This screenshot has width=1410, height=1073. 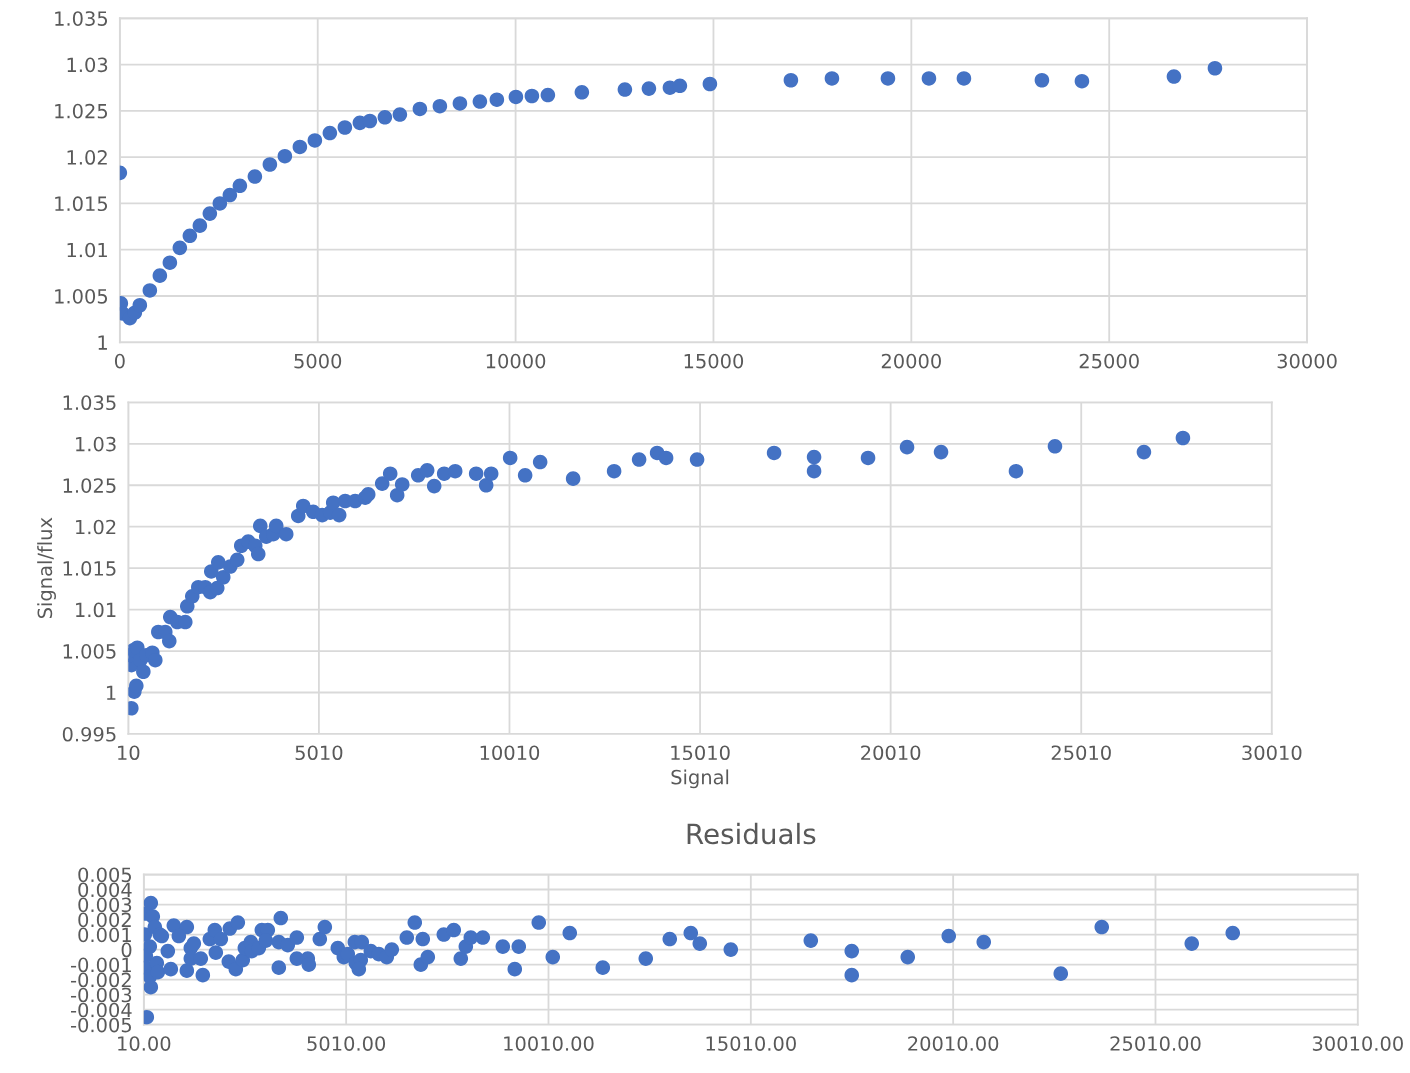 What do you see at coordinates (100, 980) in the screenshot?
I see `y-tick-label: -0.002` at bounding box center [100, 980].